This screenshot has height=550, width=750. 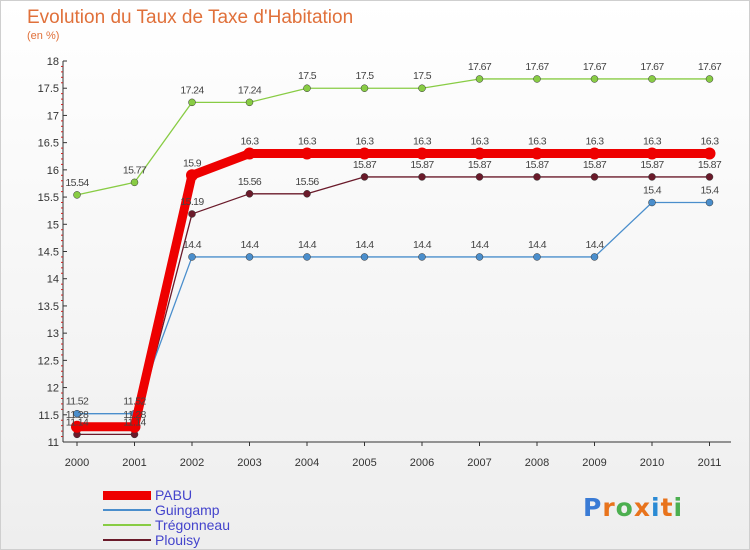 What do you see at coordinates (127, 495) in the screenshot?
I see `legend-swatch-pabu` at bounding box center [127, 495].